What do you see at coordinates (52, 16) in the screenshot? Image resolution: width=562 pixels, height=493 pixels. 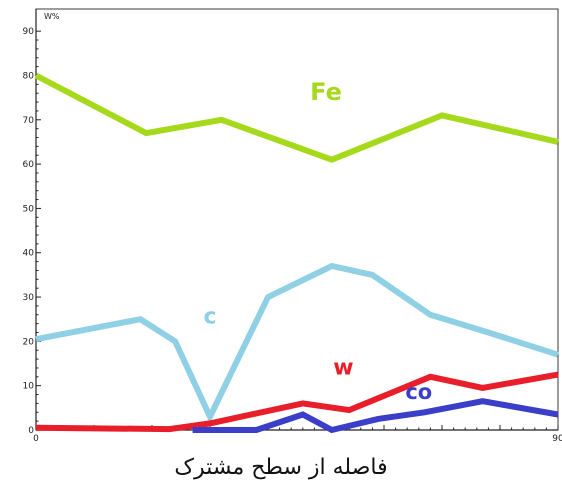 I see `y-axis-unit-label: W%` at bounding box center [52, 16].